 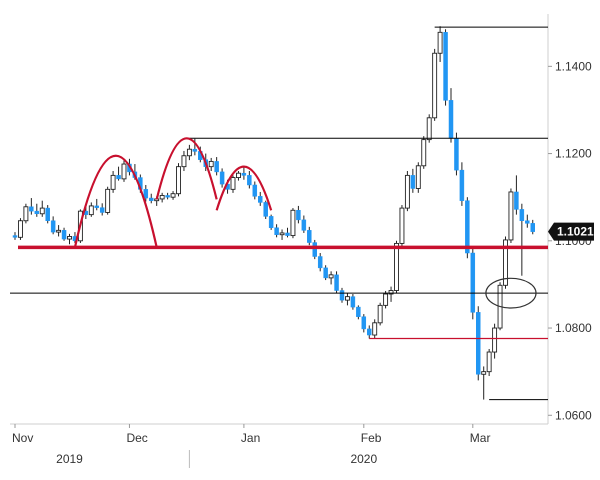 I want to click on last-price-marker: 1.1021, so click(x=571, y=231).